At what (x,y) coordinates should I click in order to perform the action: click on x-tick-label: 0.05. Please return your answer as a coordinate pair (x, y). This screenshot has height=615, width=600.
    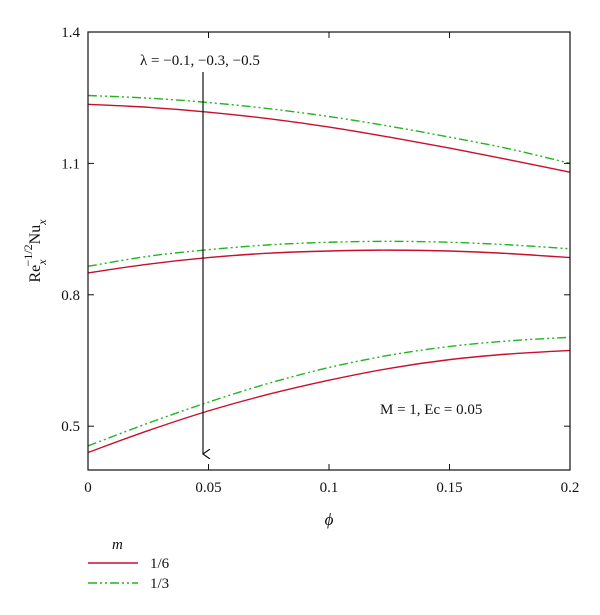
    Looking at the image, I should click on (208, 488).